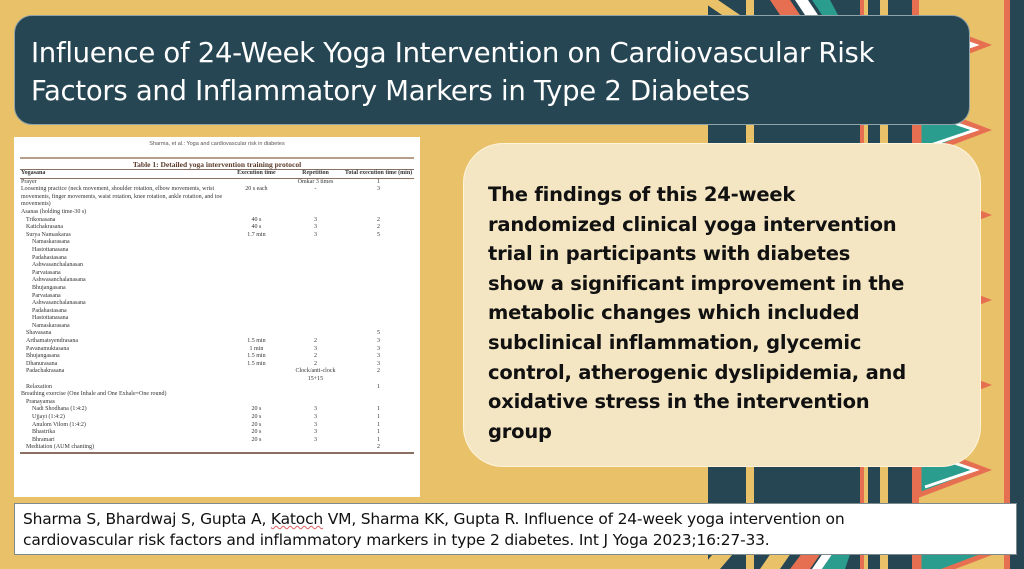 The width and height of the screenshot is (1024, 569). Describe the element at coordinates (51, 325) in the screenshot. I see `cell-yogasana: Namaskarasana` at that location.